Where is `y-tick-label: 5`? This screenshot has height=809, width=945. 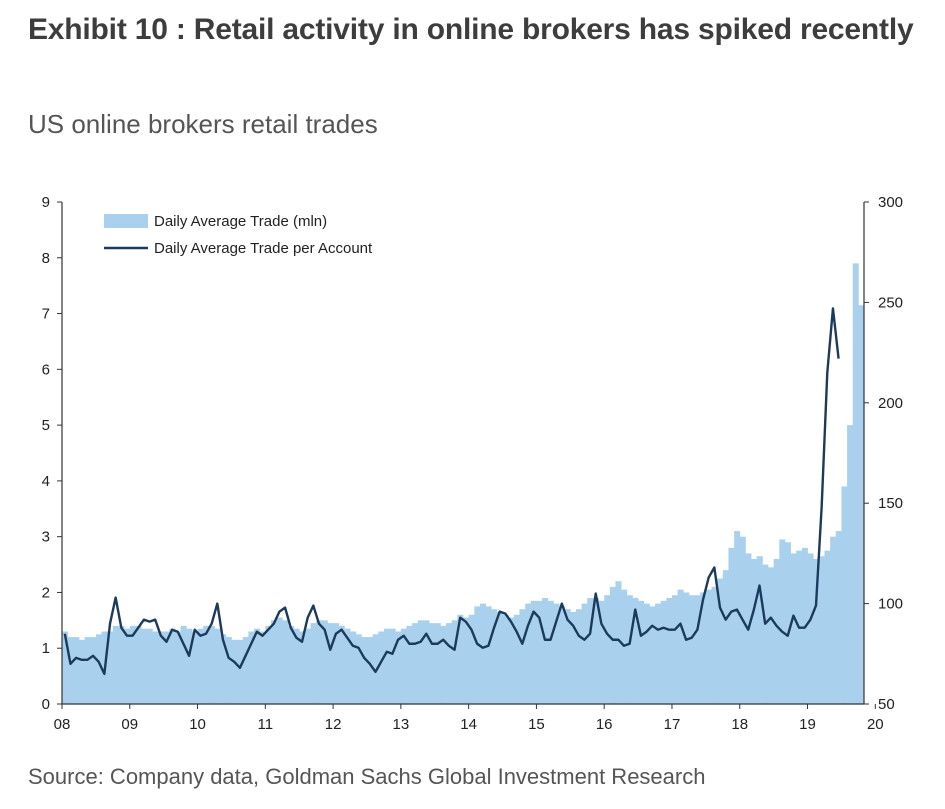
y-tick-label: 5 is located at coordinates (46, 425).